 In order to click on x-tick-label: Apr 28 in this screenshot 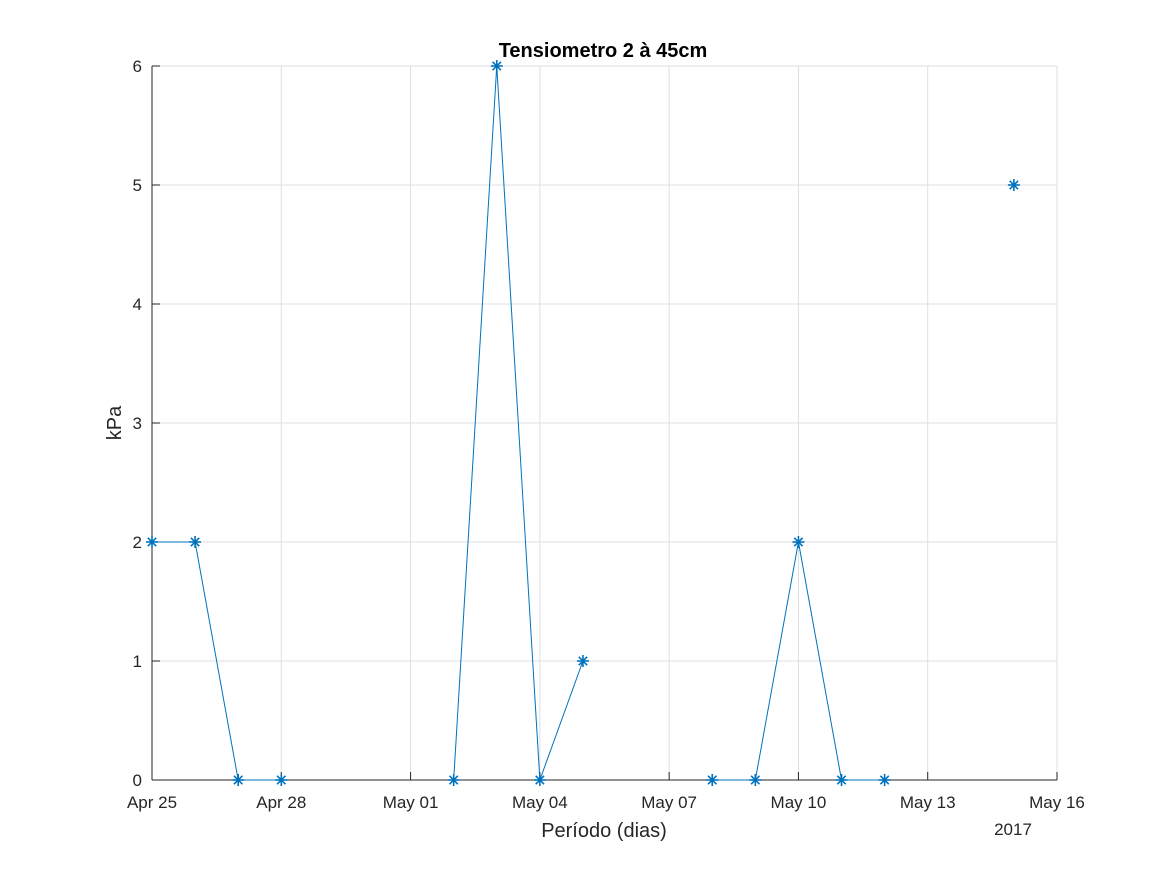, I will do `click(281, 802)`.